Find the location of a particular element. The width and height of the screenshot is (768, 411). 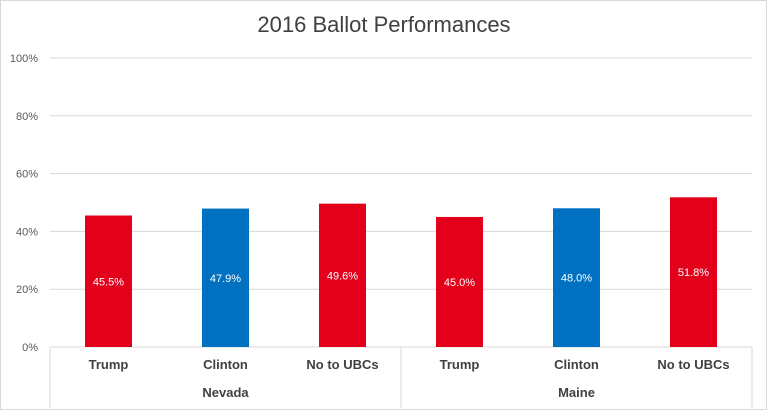

data-label: 51.8% is located at coordinates (693, 273).